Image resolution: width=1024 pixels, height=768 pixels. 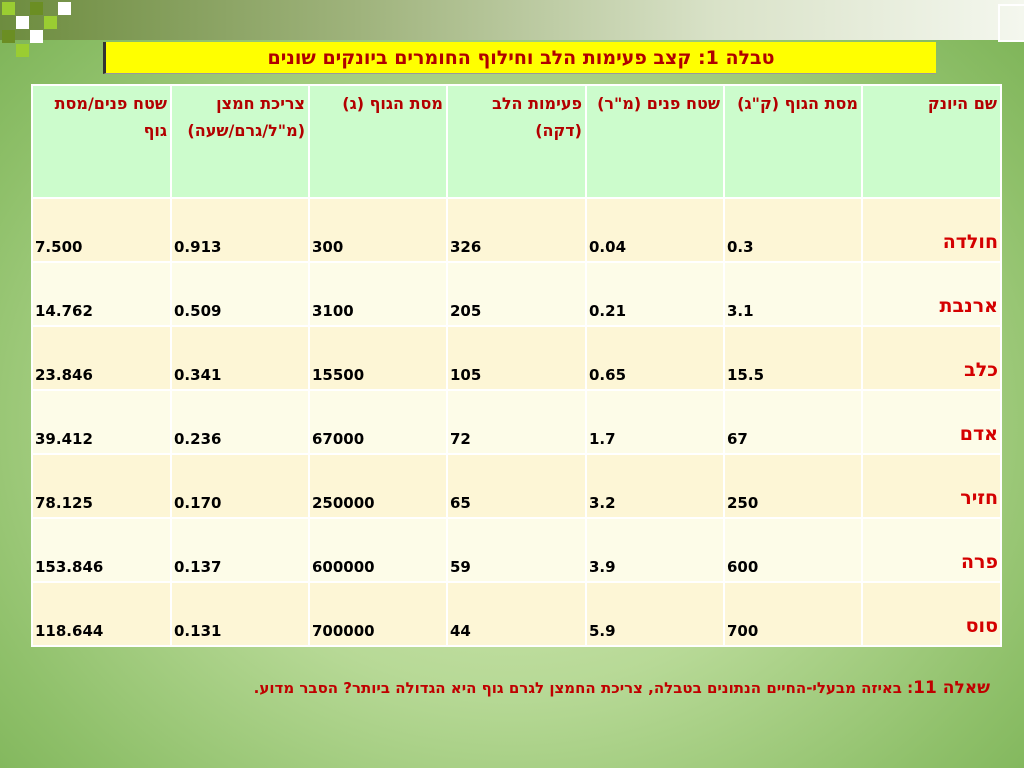 What do you see at coordinates (101, 614) in the screenshot?
I see `surface-to-mass-cell: 118.644` at bounding box center [101, 614].